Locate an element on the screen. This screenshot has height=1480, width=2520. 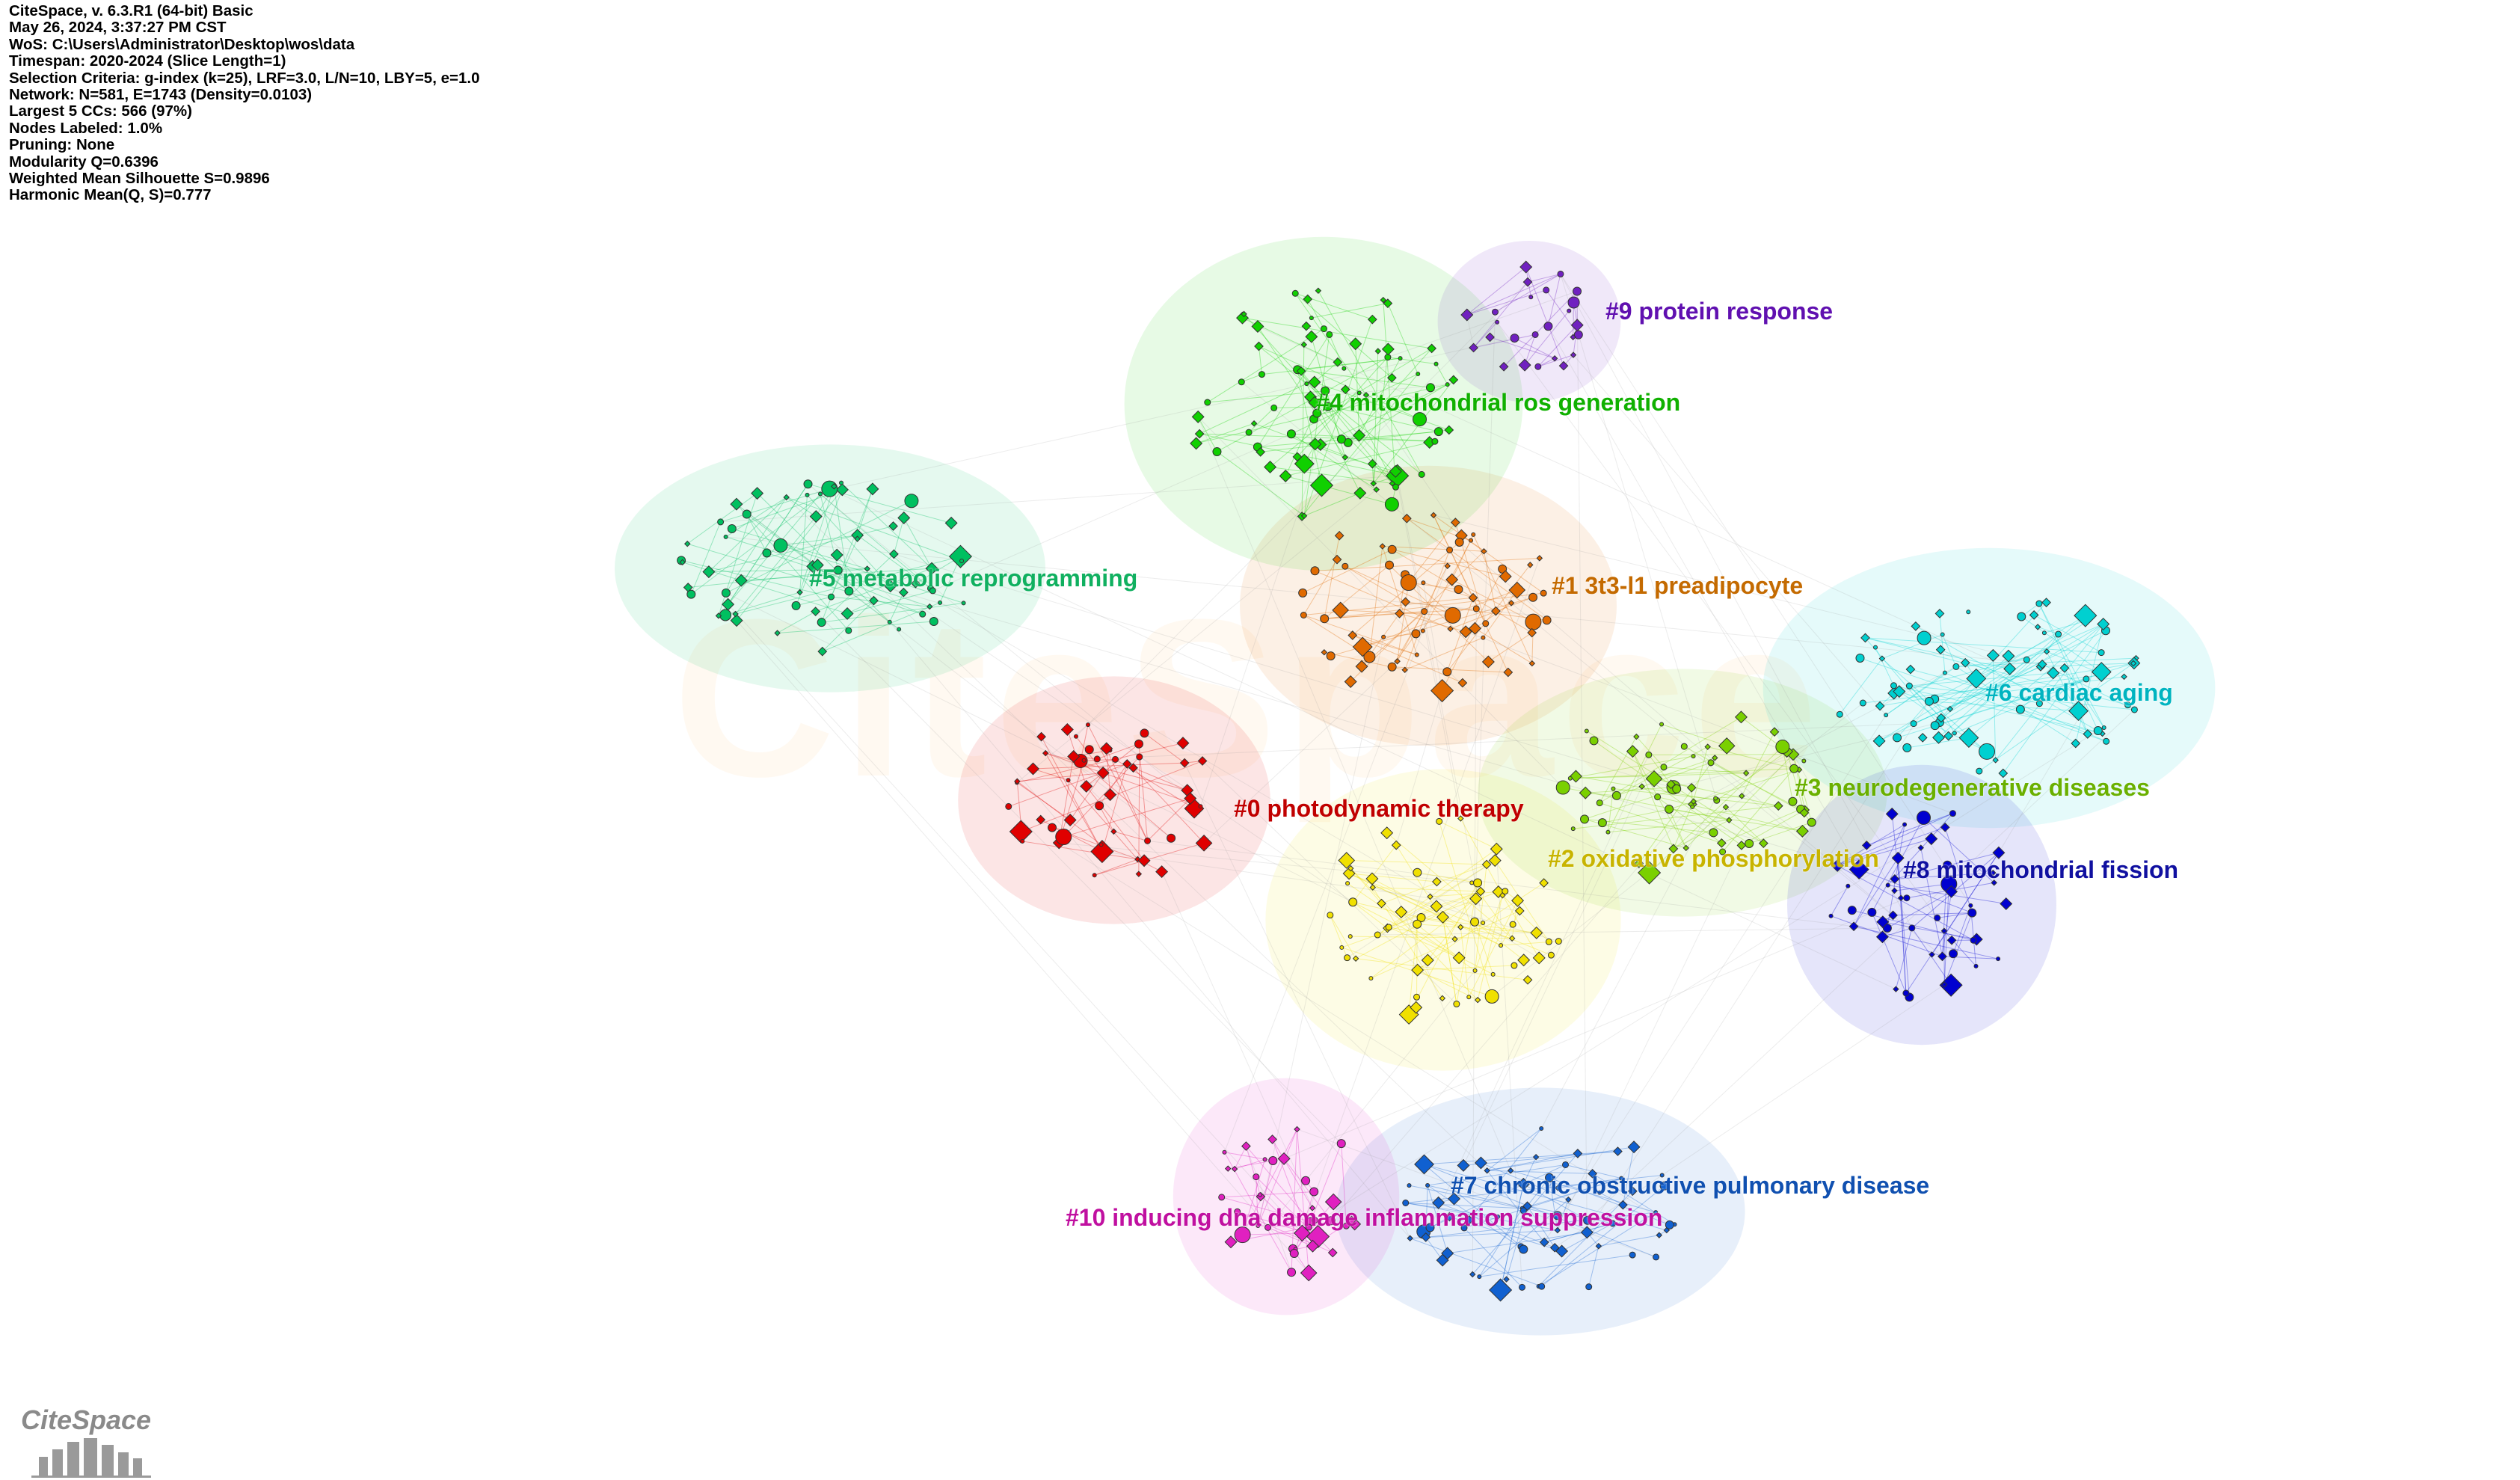
cluster-label-6: #6 cardiac aging is located at coordinates (2079, 692).